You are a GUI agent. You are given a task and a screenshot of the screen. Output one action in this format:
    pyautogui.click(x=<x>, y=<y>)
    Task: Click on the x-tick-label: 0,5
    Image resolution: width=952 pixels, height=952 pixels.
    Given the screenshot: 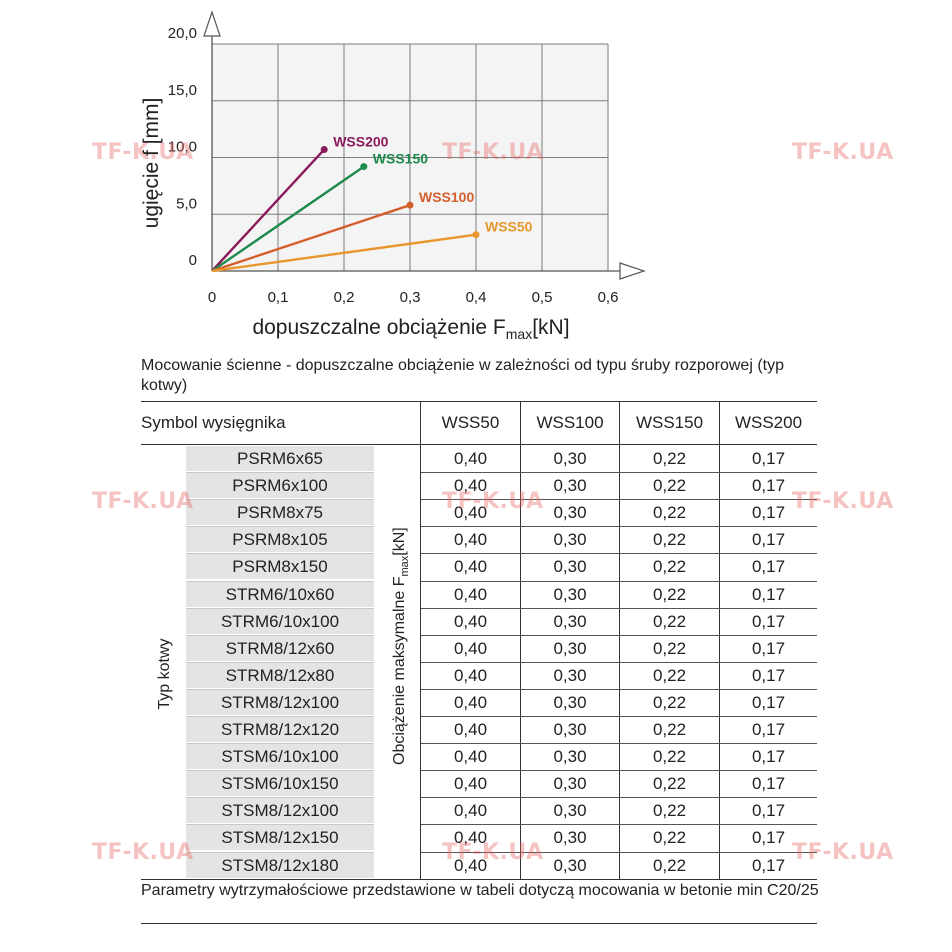 What is the action you would take?
    pyautogui.click(x=542, y=297)
    